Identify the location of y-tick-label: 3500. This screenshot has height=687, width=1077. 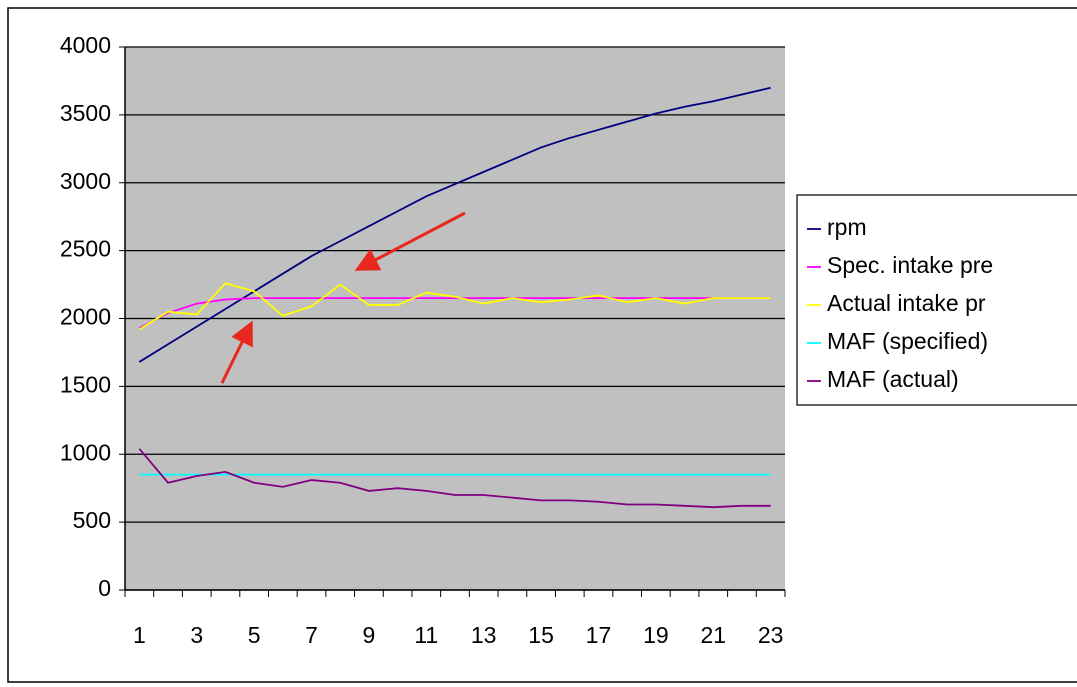
(85, 113).